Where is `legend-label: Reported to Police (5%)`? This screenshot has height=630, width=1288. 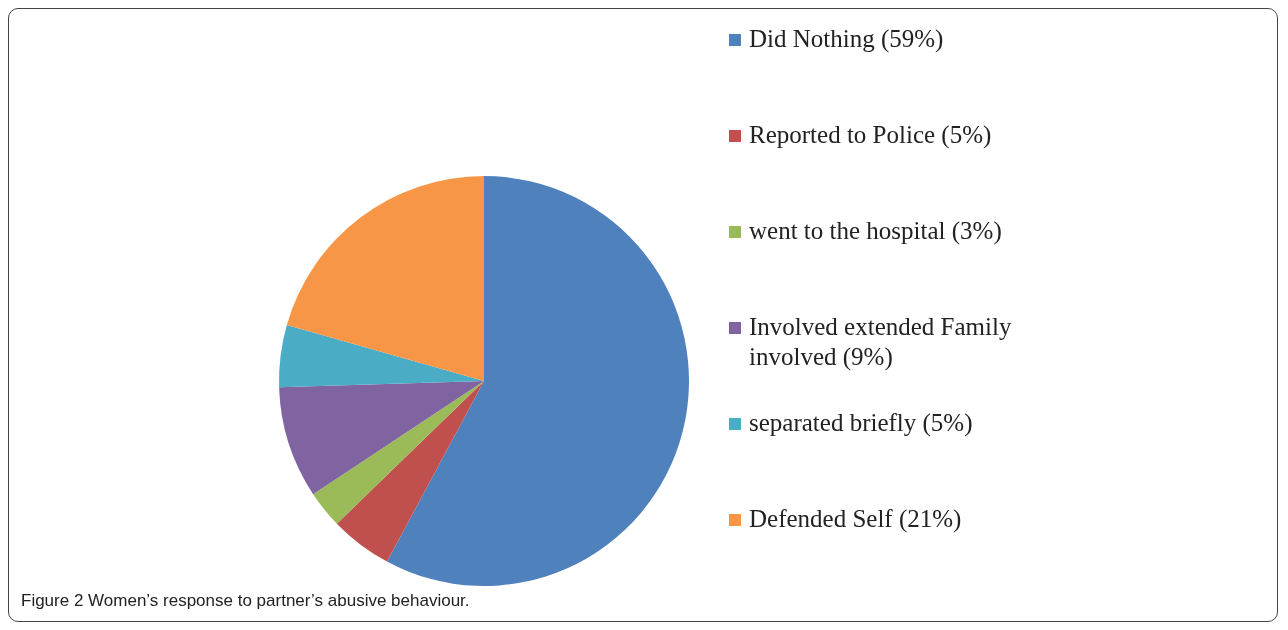
legend-label: Reported to Police (5%) is located at coordinates (870, 135).